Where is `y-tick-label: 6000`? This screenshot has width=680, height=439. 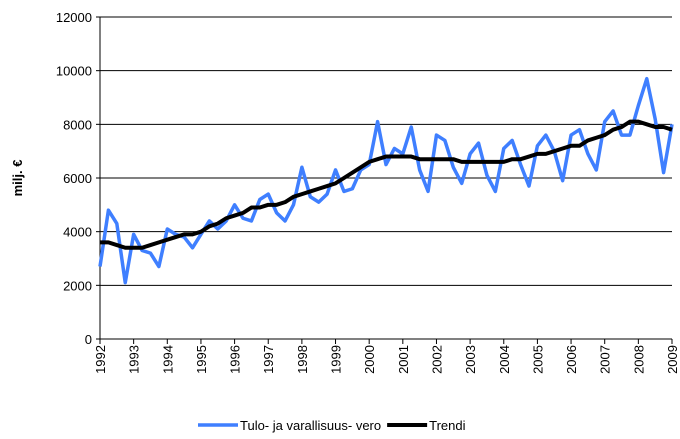 y-tick-label: 6000 is located at coordinates (77, 178).